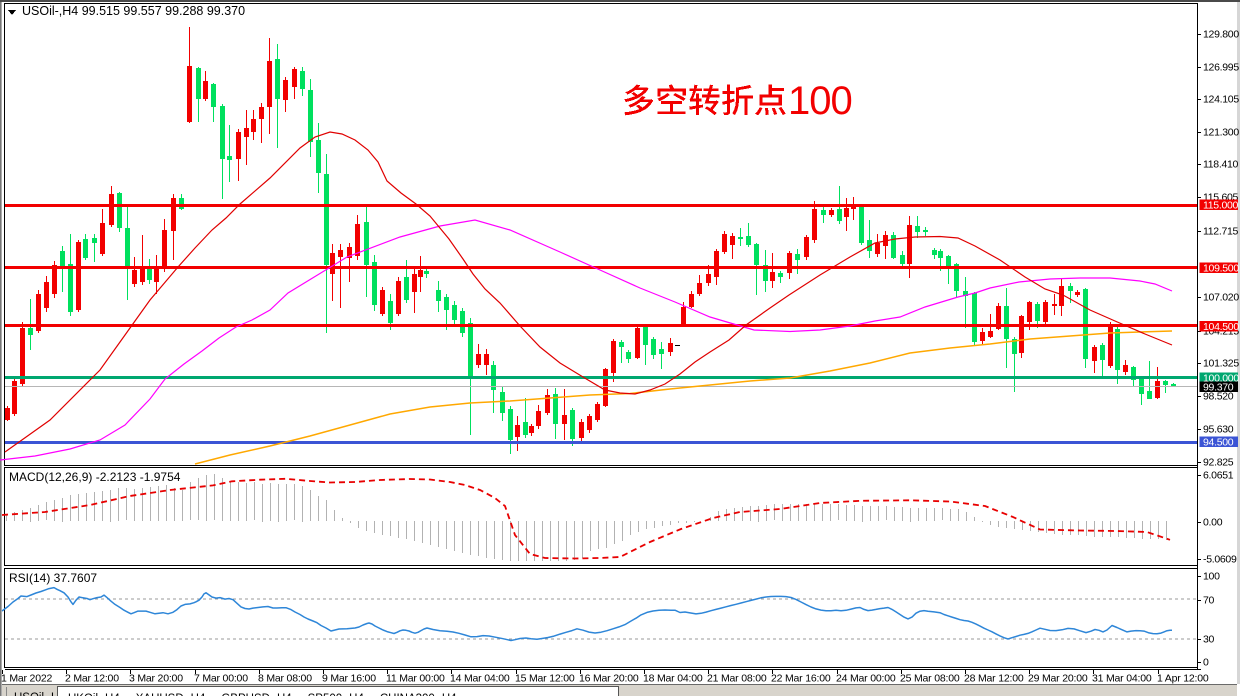  What do you see at coordinates (53, 578) in the screenshot?
I see `svg-text: RSI(14) 37.7607` at bounding box center [53, 578].